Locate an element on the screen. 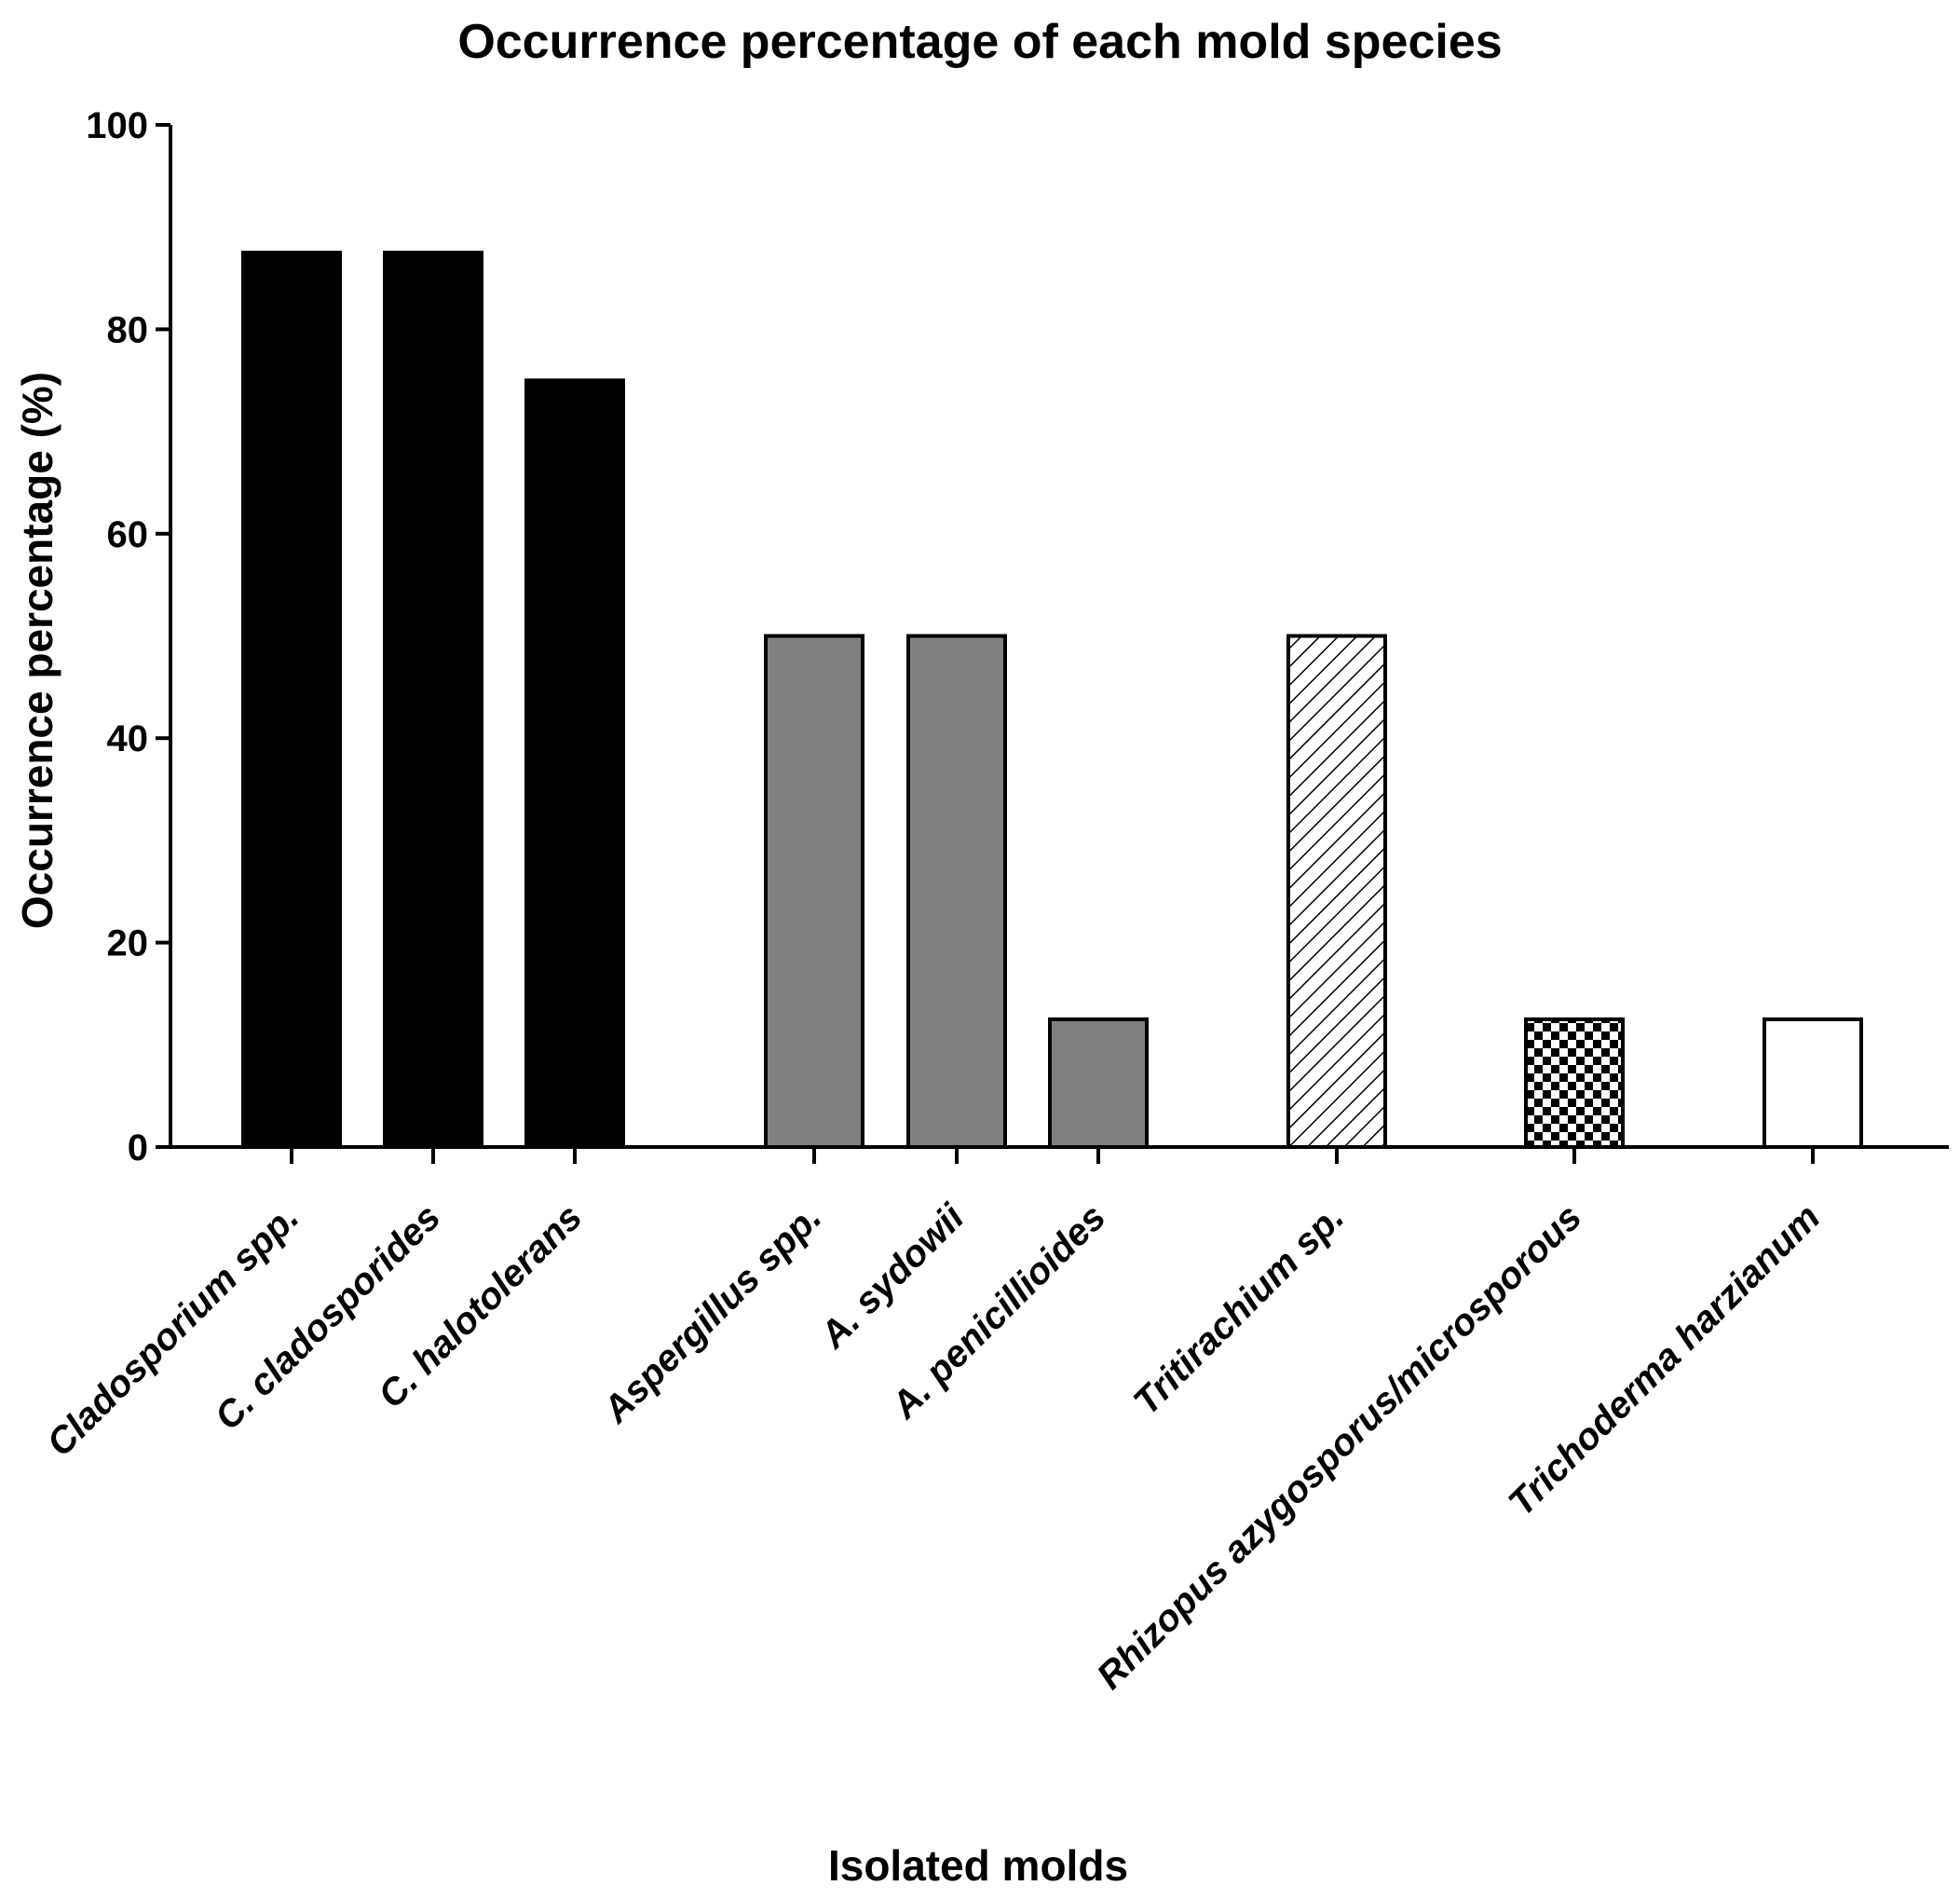  y-axis-label: Occurrence percentage (%) is located at coordinates (37, 650).